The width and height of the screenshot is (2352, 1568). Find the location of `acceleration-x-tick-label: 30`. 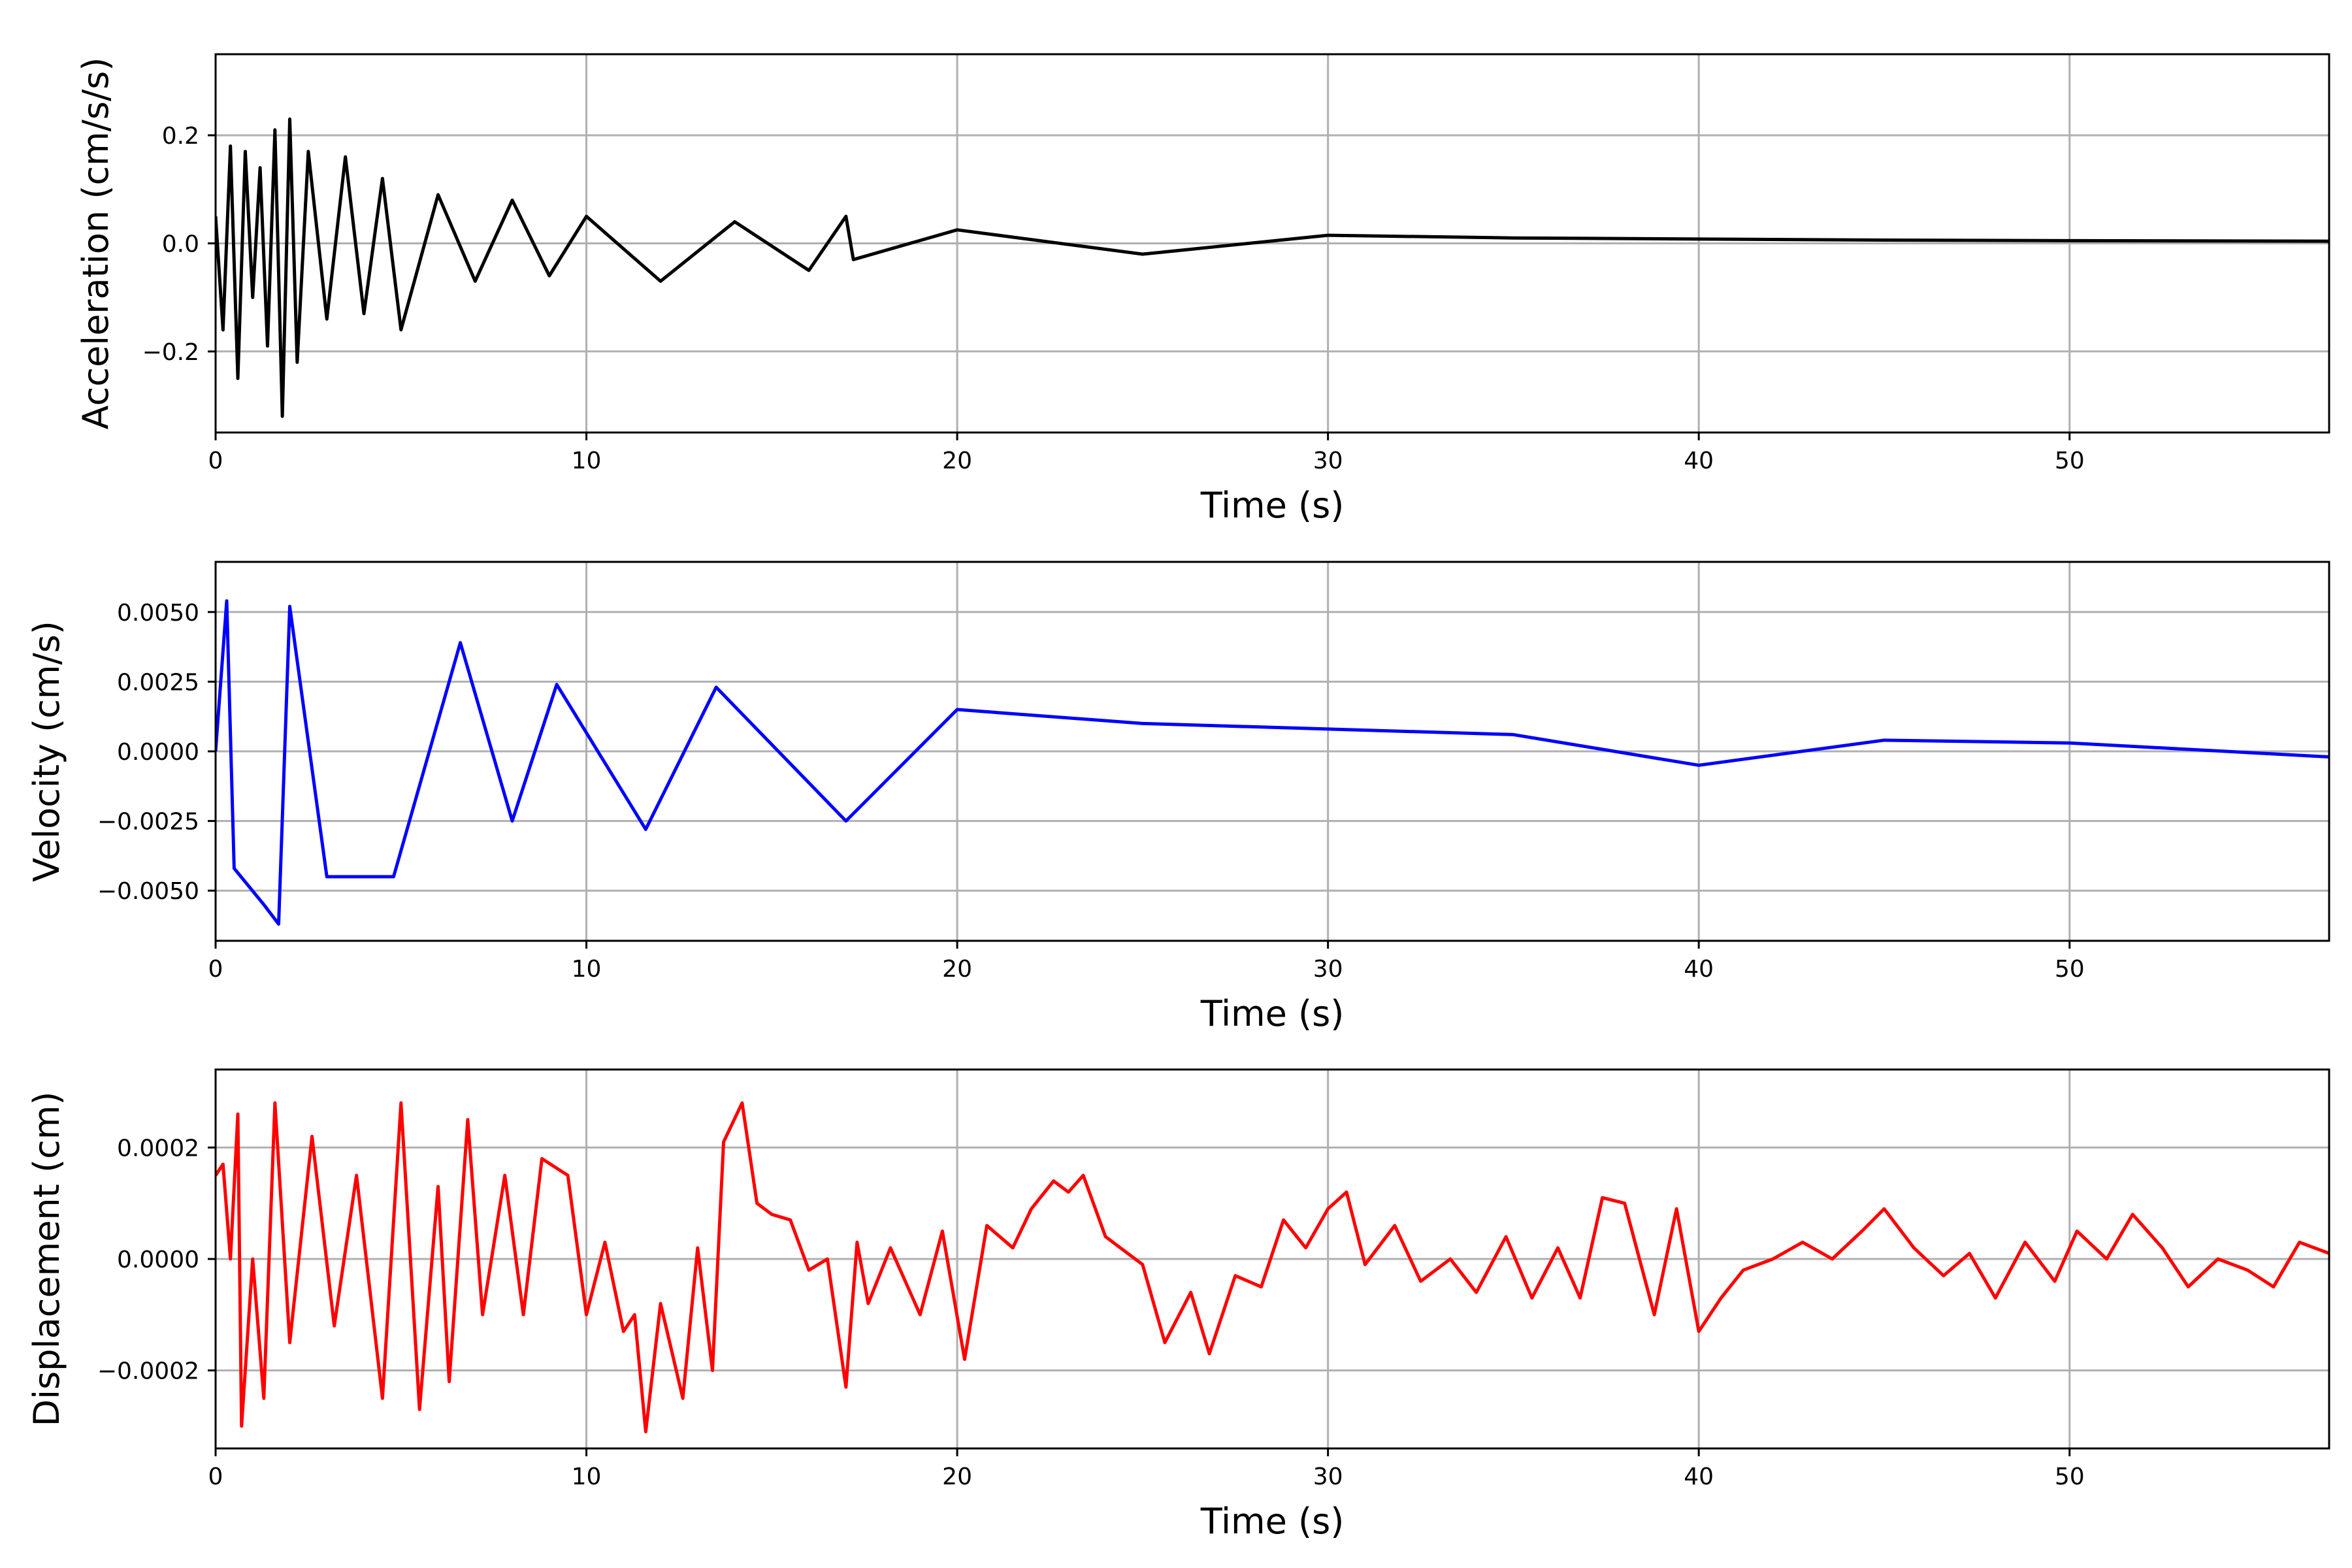

acceleration-x-tick-label: 30 is located at coordinates (1328, 461).